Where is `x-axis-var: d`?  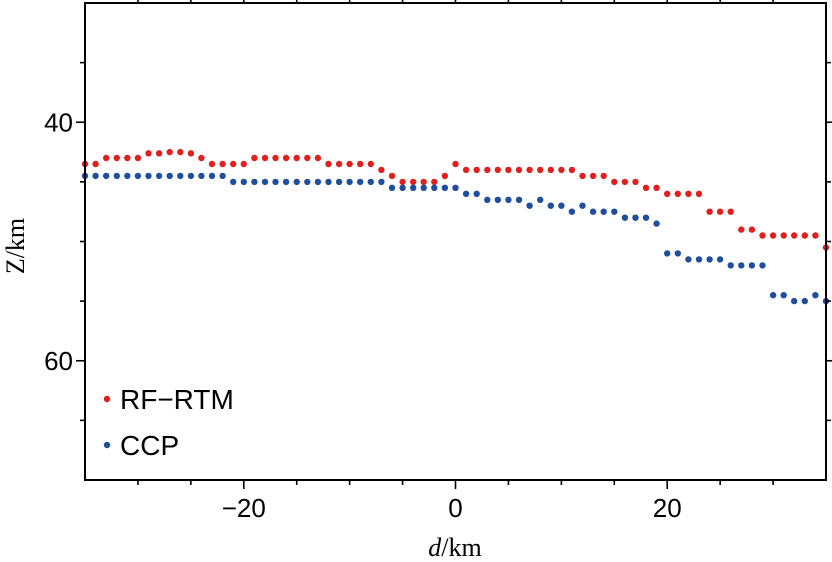 x-axis-var: d is located at coordinates (435, 547).